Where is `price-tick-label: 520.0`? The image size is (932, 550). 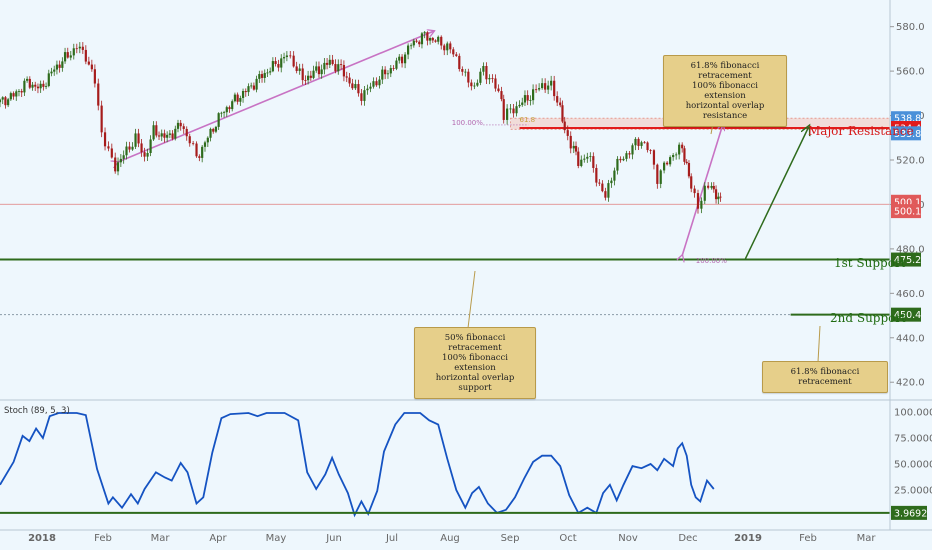 price-tick-label: 520.0 is located at coordinates (910, 161).